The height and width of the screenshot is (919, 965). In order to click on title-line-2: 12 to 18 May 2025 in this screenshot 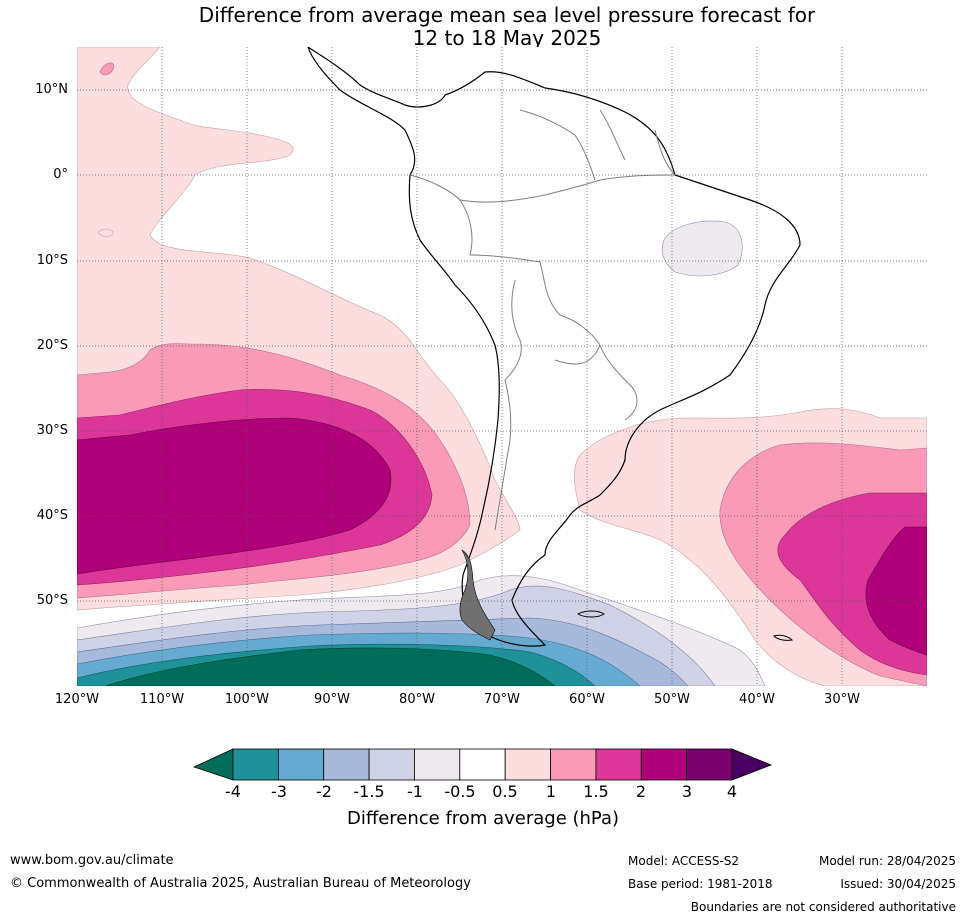, I will do `click(507, 38)`.